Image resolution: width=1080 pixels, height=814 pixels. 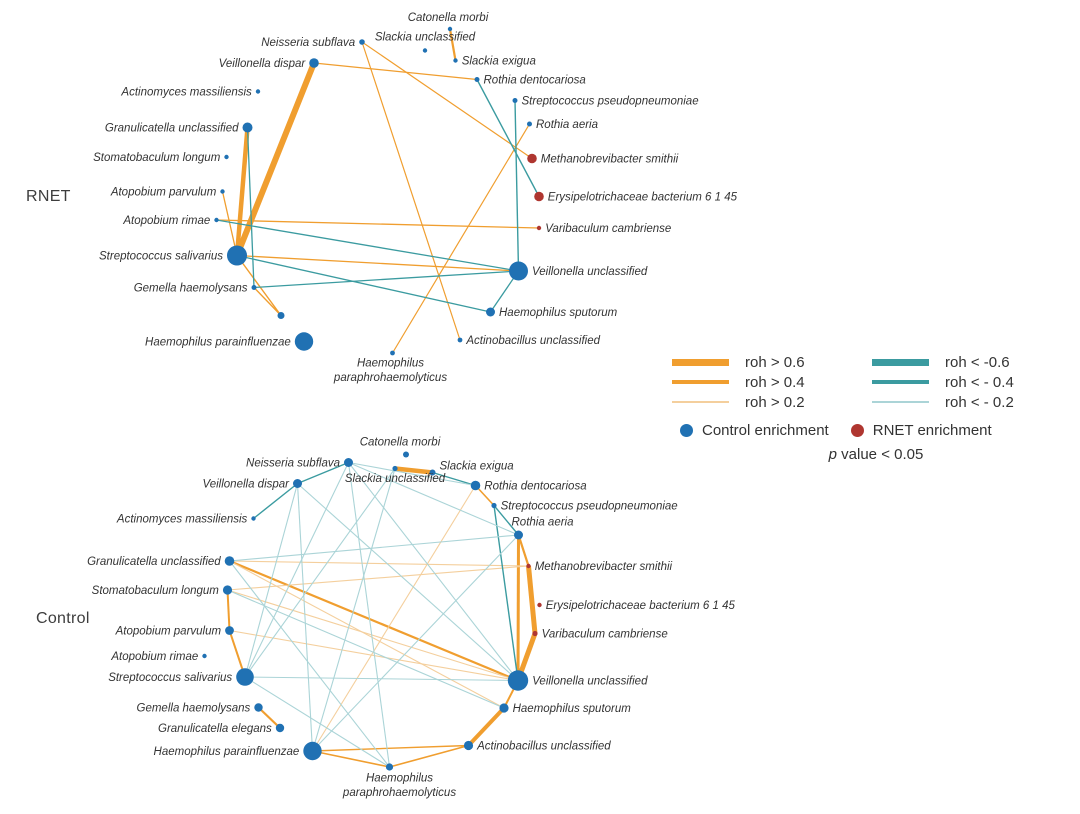 I want to click on control-node-catonella, so click(x=406, y=454).